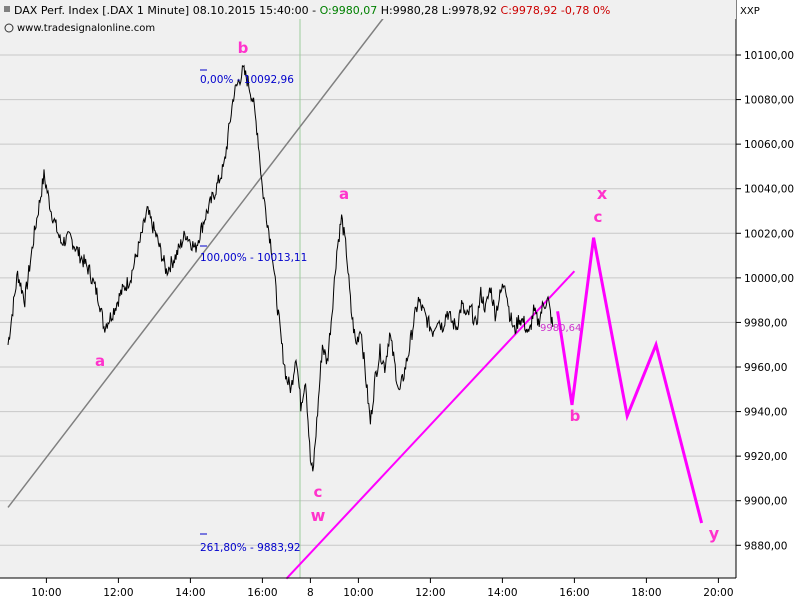 Image resolution: width=800 pixels, height=604 pixels. What do you see at coordinates (469, 10) in the screenshot?
I see `header-low: L:9978,92` at bounding box center [469, 10].